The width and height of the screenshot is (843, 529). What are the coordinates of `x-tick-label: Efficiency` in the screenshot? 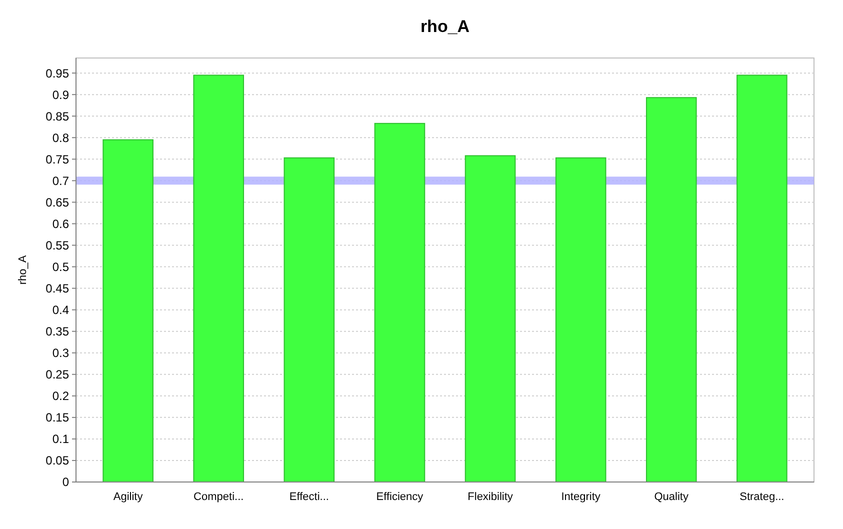 It's located at (400, 497).